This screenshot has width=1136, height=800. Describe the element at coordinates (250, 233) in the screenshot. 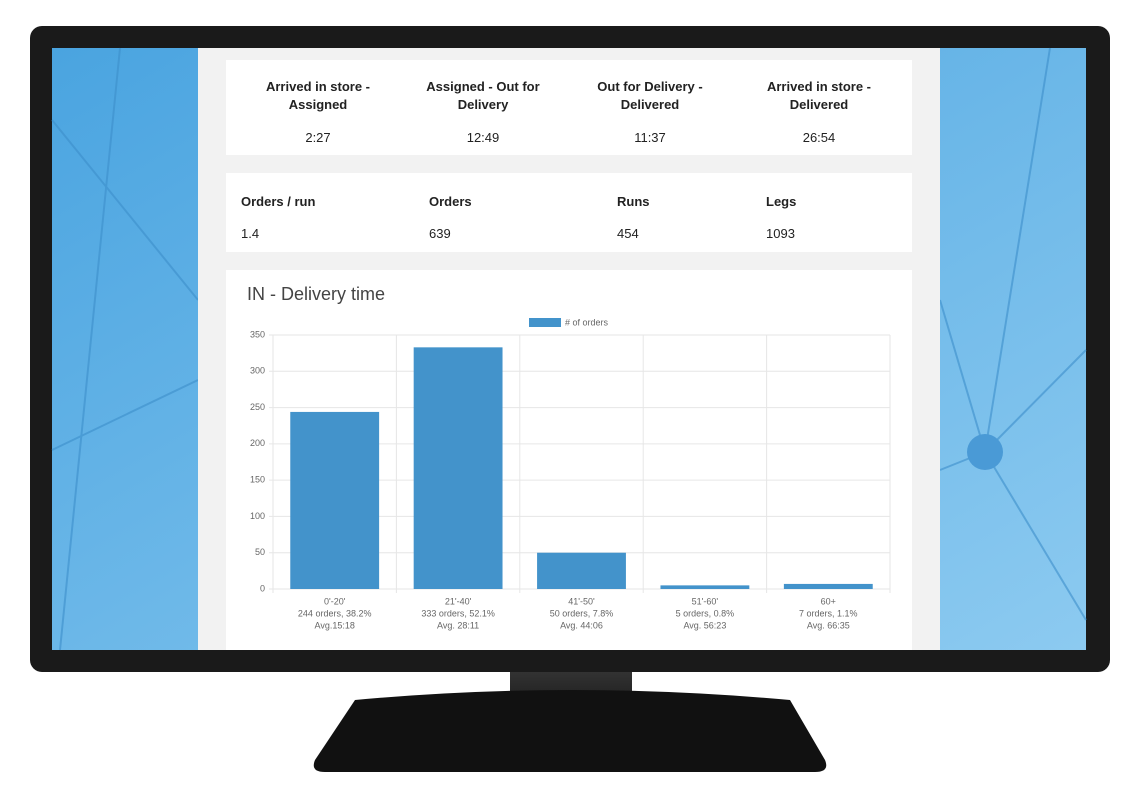

I see `stat-value: 1.4` at that location.